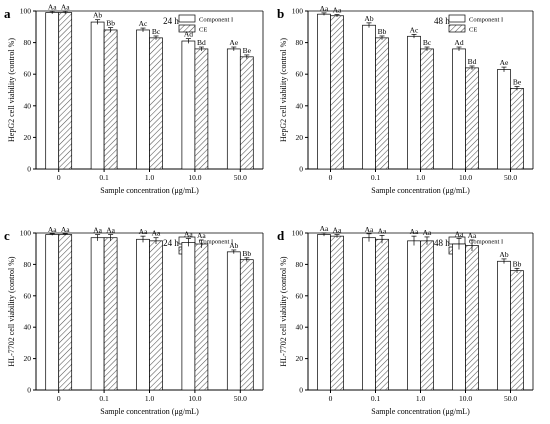 This screenshot has height=424, width=550. Describe the element at coordinates (517, 82) in the screenshot. I see `data-label: Be` at that location.